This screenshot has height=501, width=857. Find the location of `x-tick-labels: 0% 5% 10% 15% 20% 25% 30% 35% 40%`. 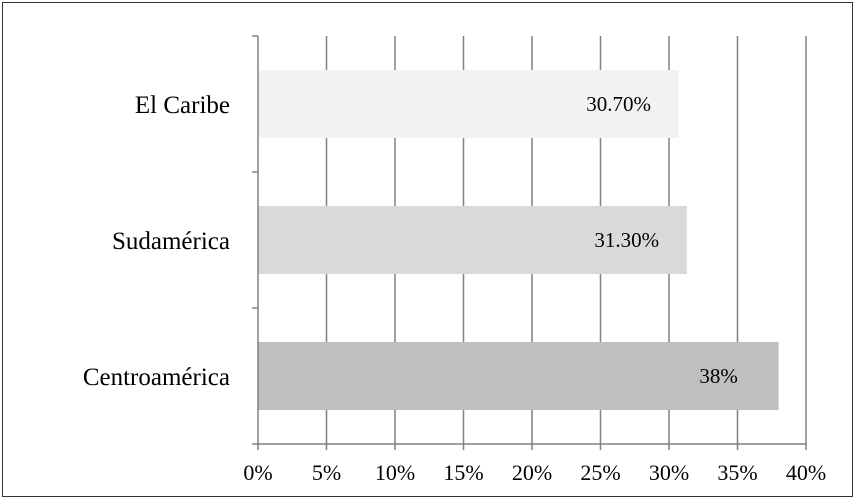

x-tick-labels: 0% 5% 10% 15% 20% 25% 30% 35% 40% is located at coordinates (534, 472).